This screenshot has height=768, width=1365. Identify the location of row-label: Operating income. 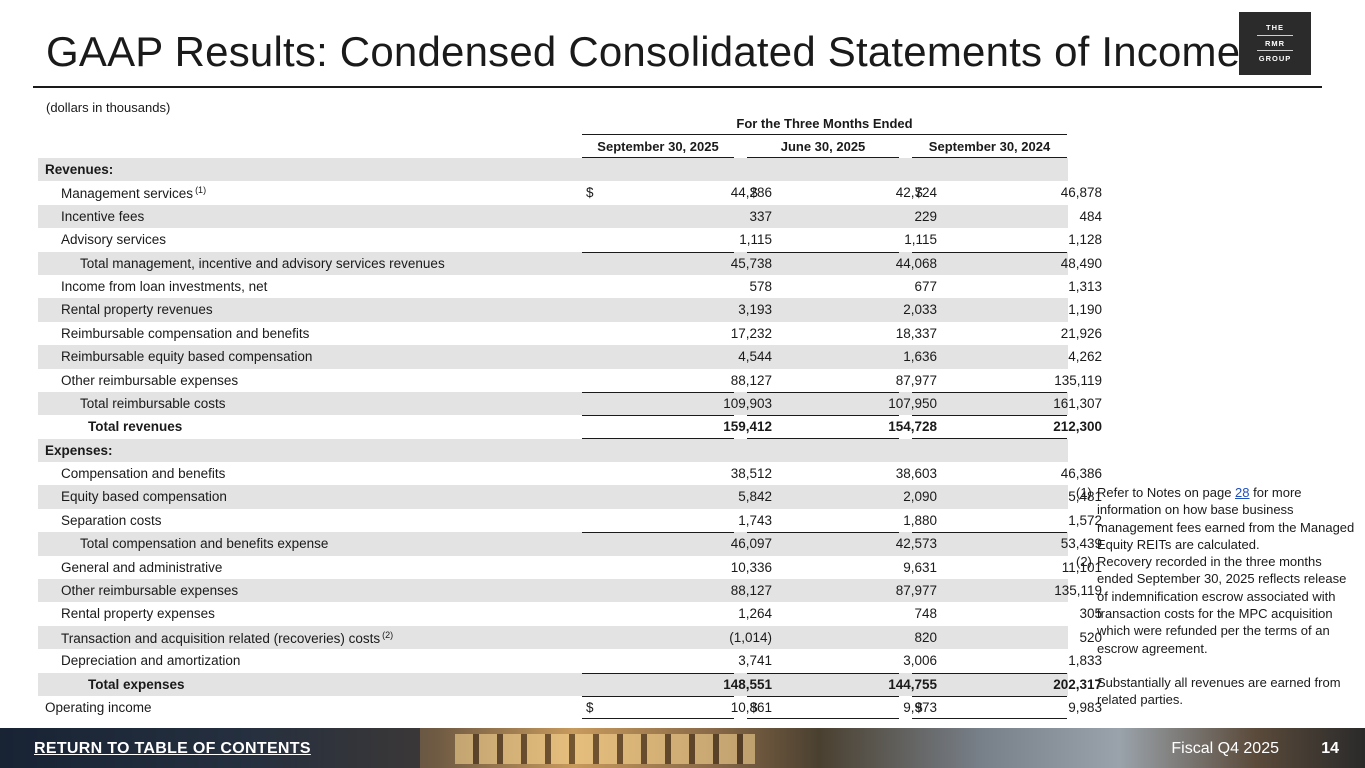
(98, 707).